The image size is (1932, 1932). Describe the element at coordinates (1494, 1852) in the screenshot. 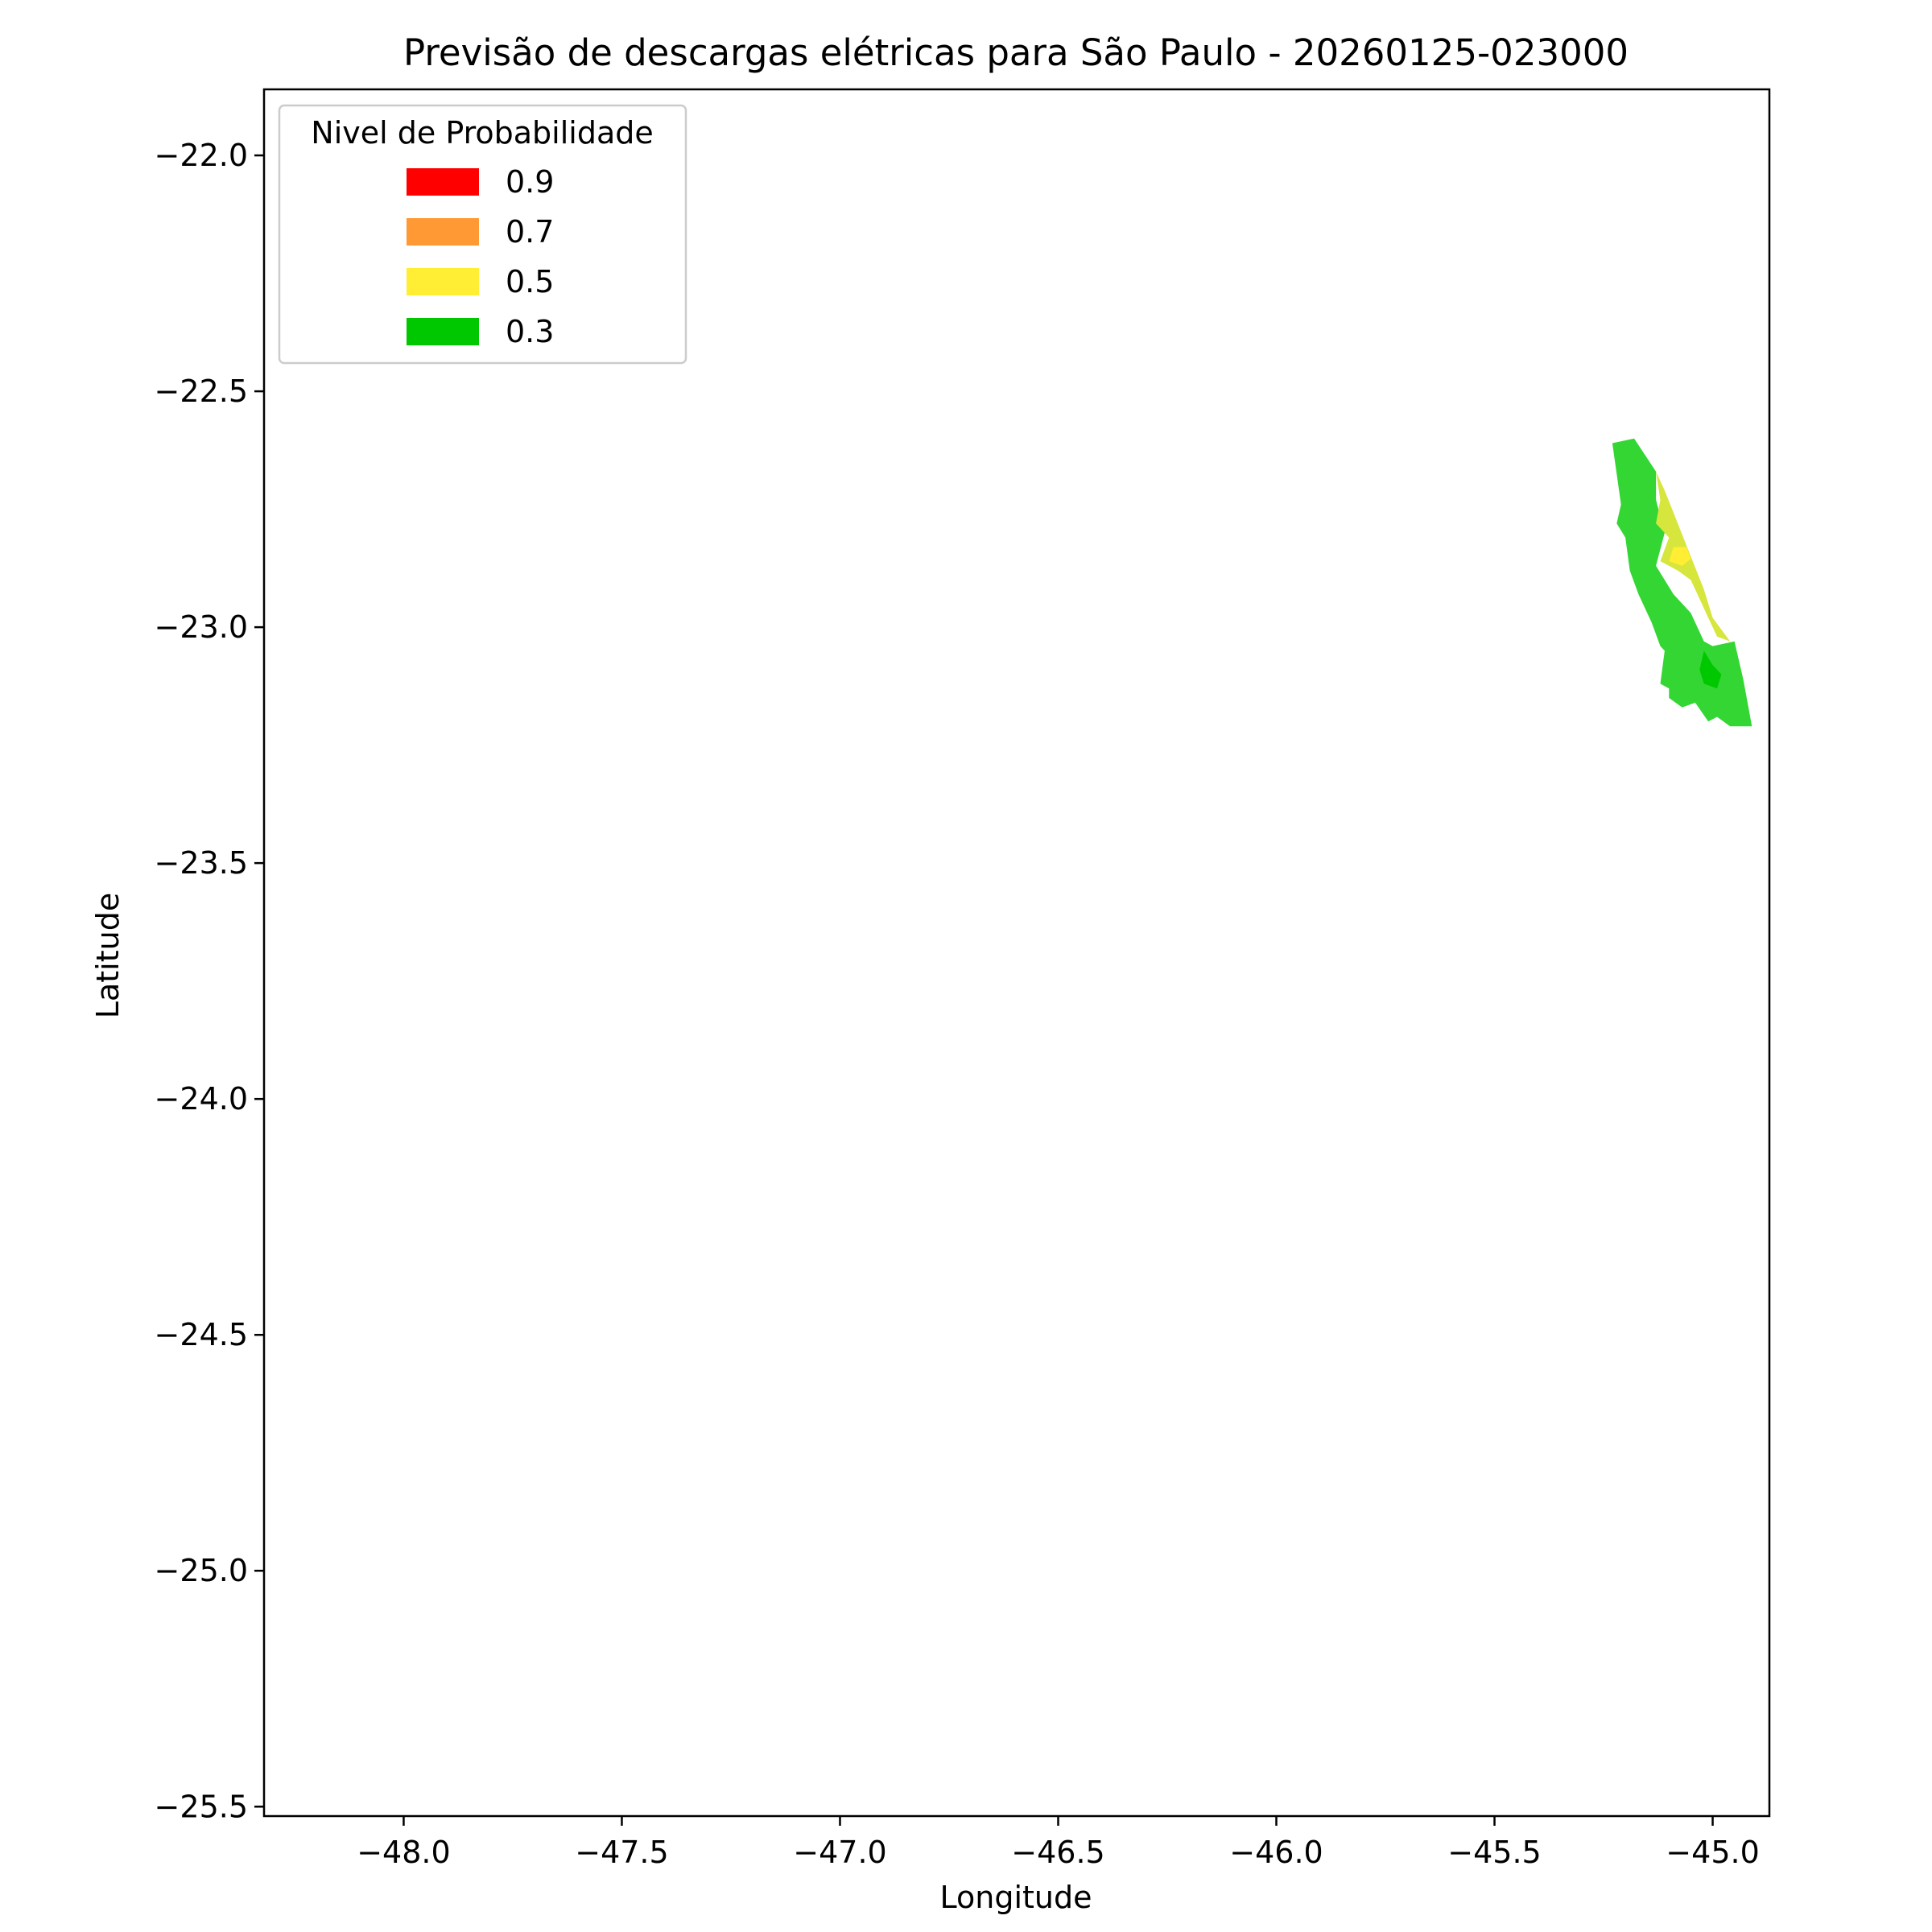

I see `x-tick-label: −45.5` at that location.